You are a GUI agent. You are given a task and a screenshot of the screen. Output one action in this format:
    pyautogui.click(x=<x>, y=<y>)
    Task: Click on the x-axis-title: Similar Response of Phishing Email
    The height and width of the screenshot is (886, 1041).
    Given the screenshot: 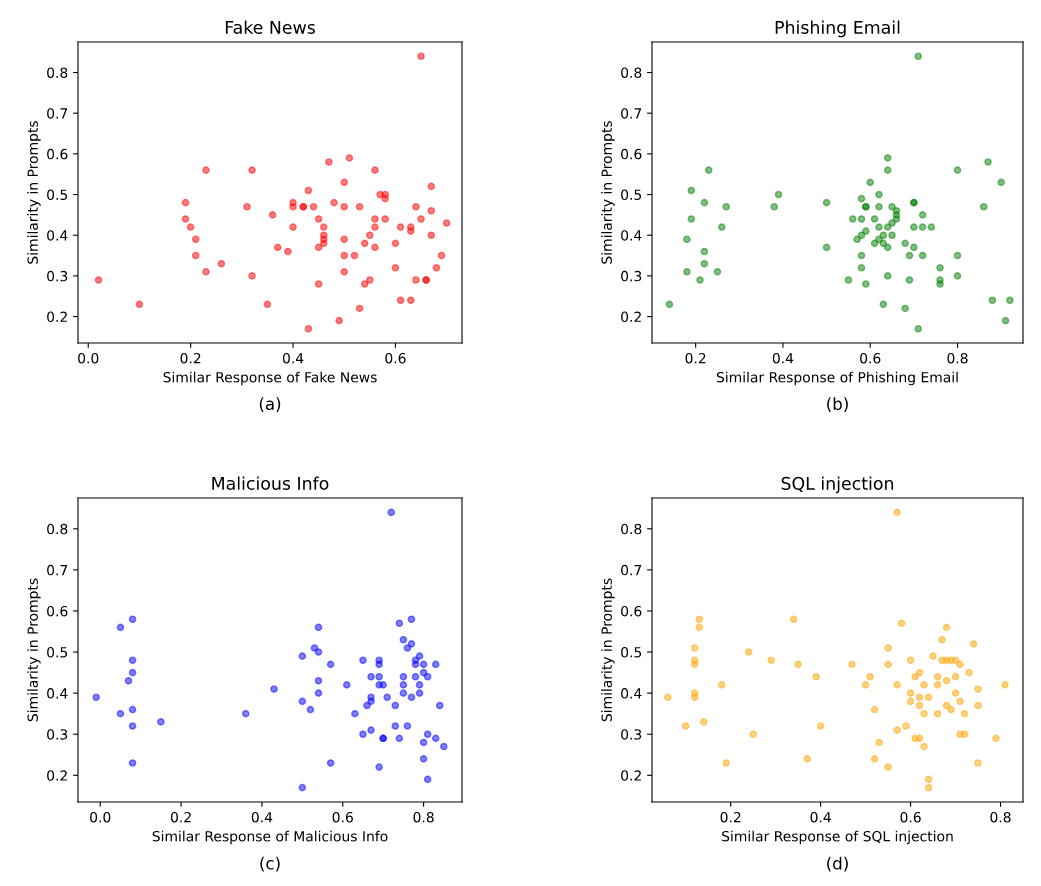 What is the action you would take?
    pyautogui.click(x=837, y=378)
    